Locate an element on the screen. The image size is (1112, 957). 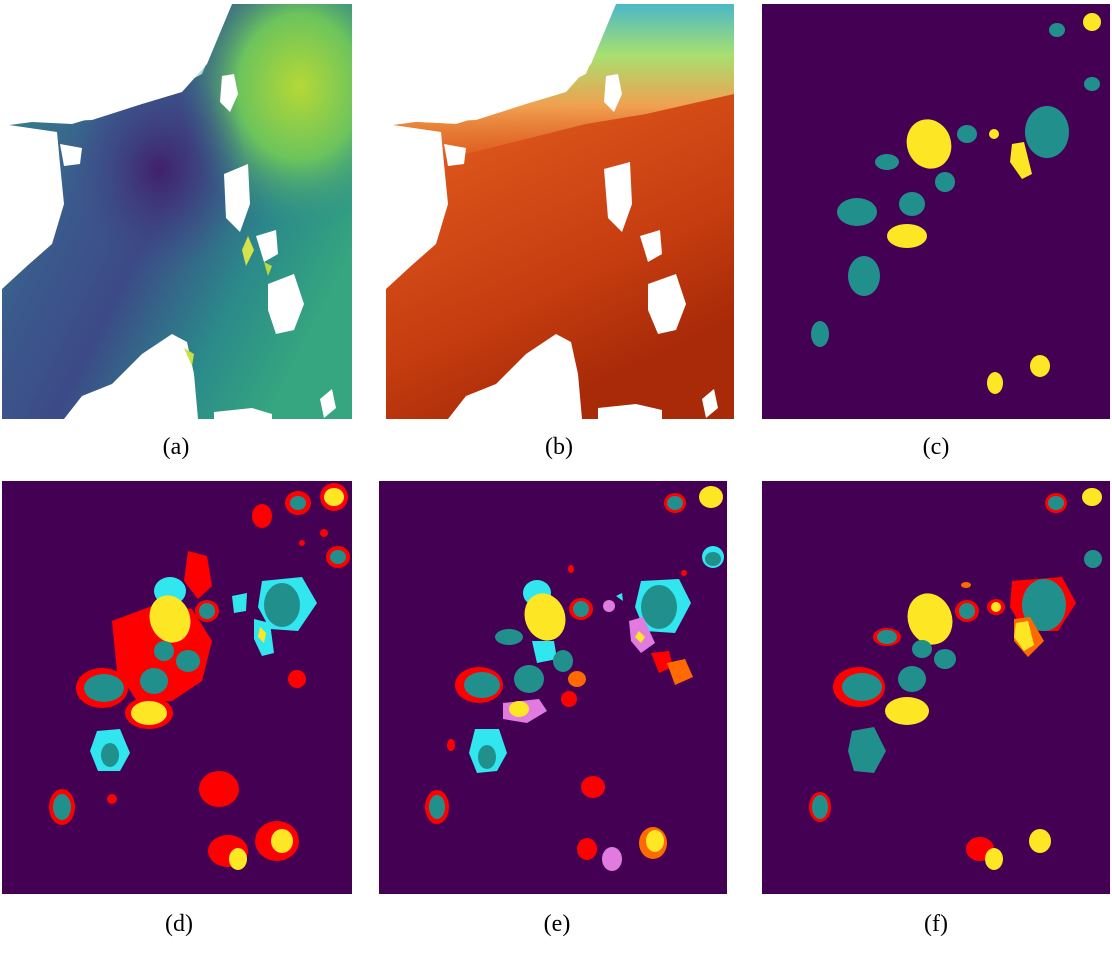
panel-c-segmentation-ground-truth is located at coordinates (936, 211).